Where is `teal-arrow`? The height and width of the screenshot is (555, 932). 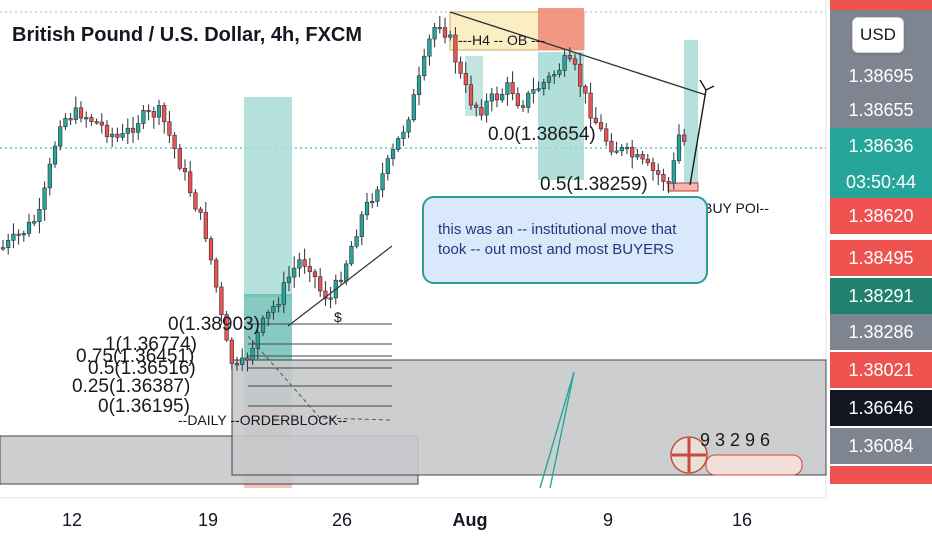 teal-arrow is located at coordinates (557, 430).